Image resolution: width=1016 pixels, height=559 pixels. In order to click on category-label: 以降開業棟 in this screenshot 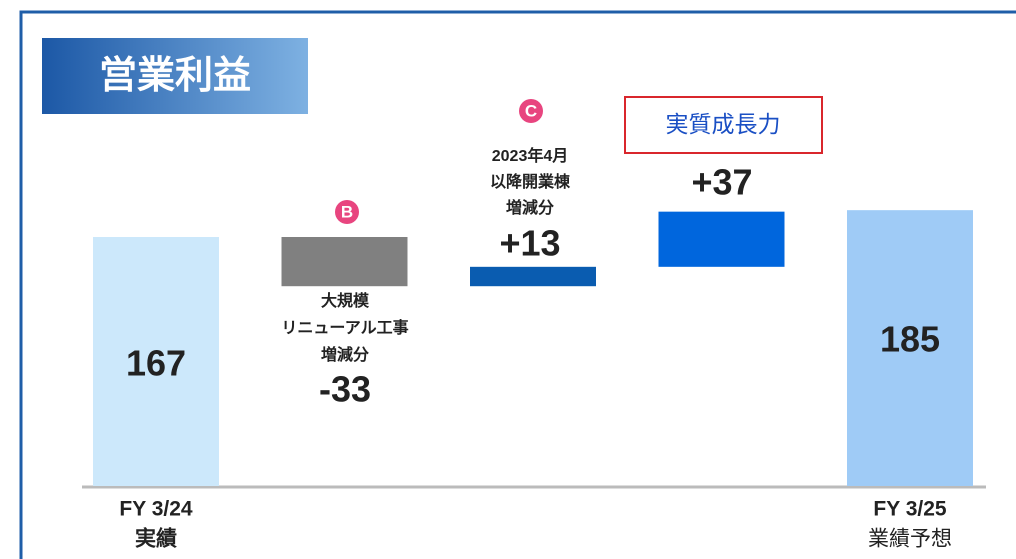, I will do `click(530, 181)`.